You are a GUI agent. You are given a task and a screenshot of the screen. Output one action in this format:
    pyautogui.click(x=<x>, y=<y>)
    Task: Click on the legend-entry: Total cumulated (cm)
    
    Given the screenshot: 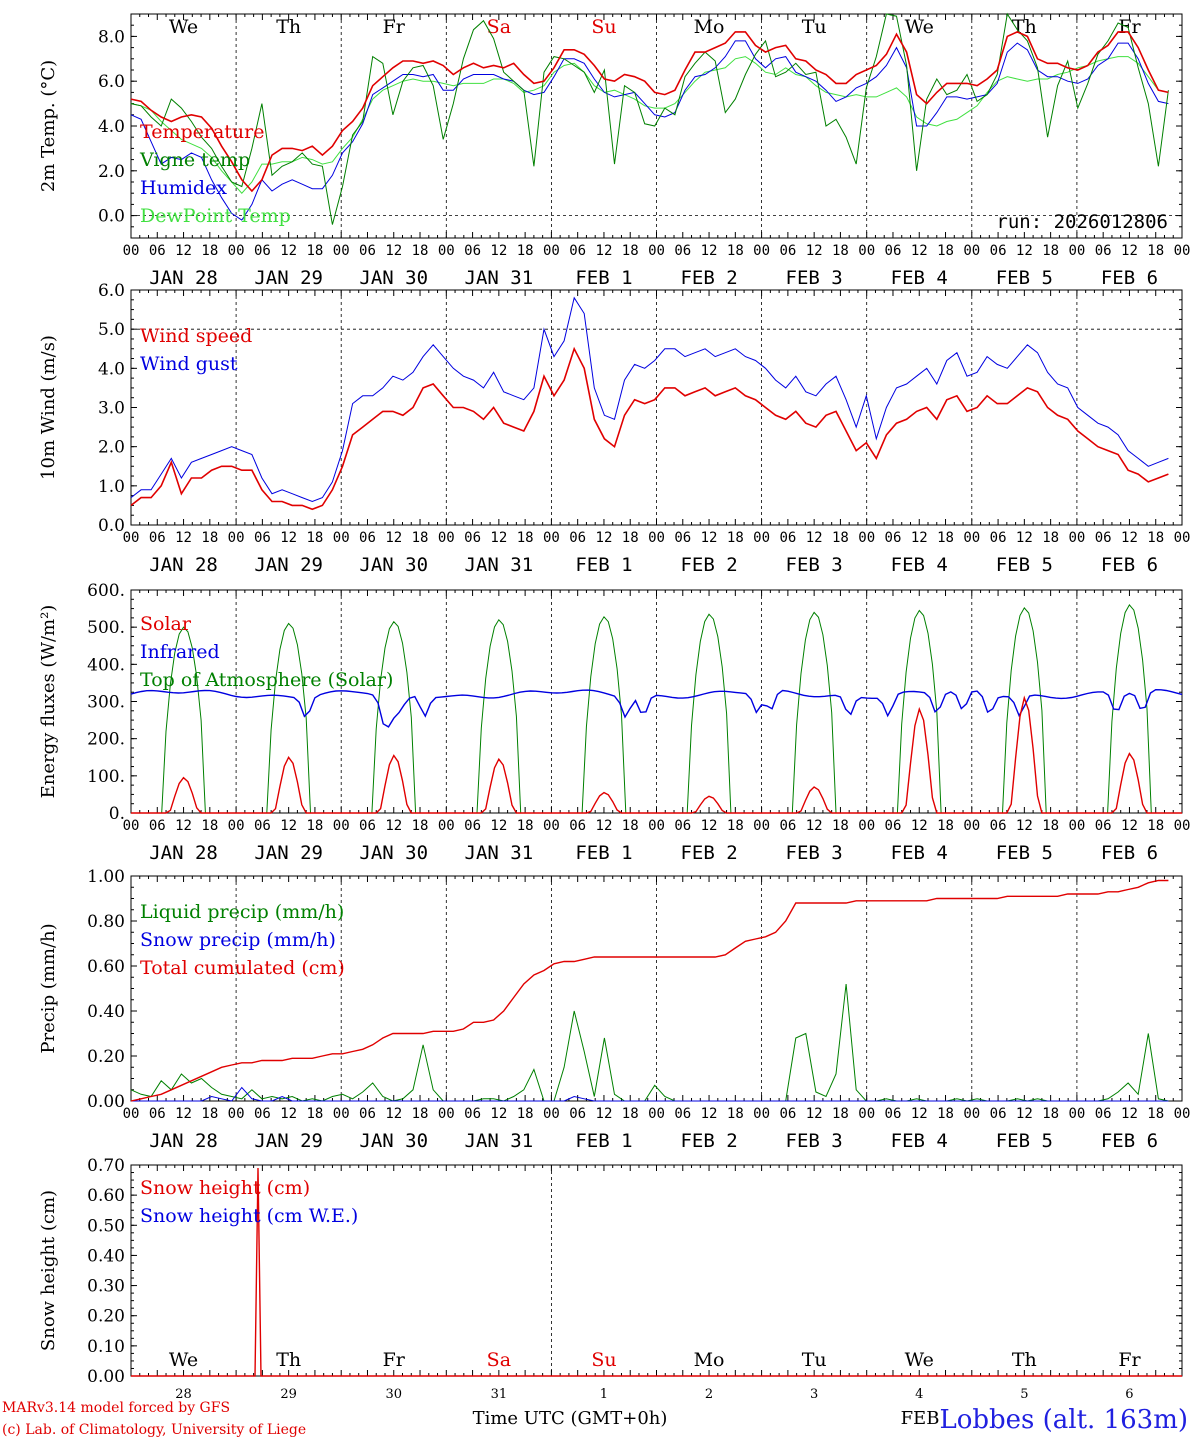 What is the action you would take?
    pyautogui.click(x=242, y=968)
    